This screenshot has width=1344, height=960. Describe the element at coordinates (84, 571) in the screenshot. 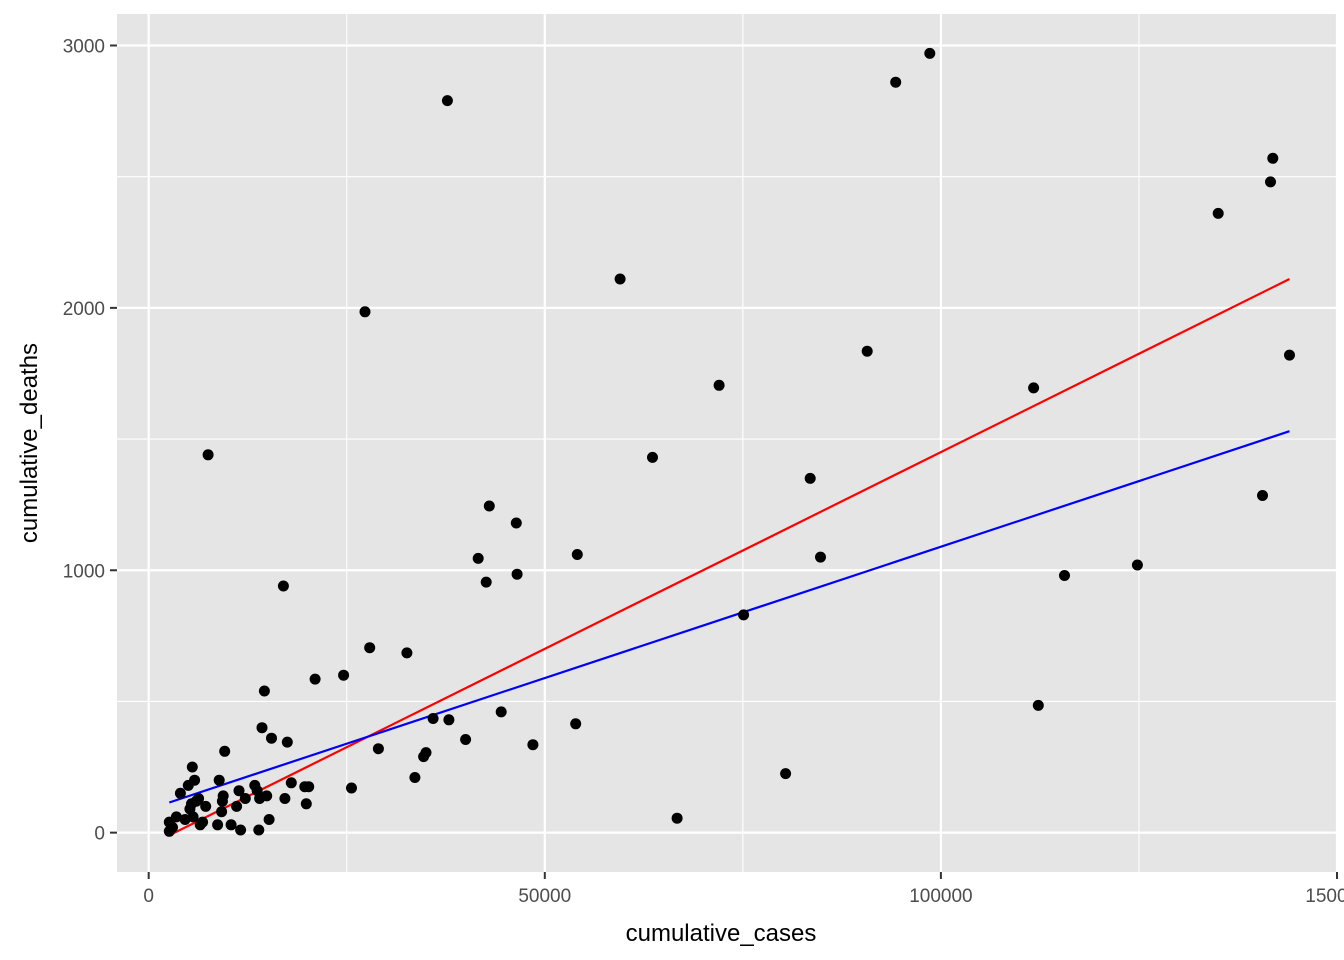

I see `y-tick-label: 1000` at that location.